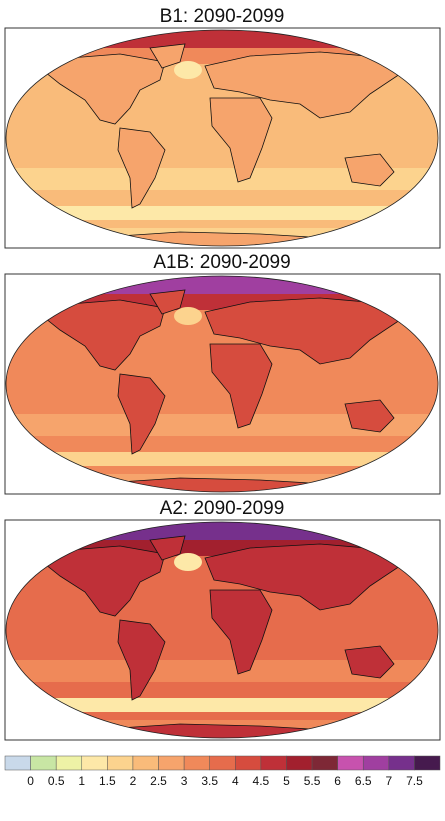 The image size is (445, 821). What do you see at coordinates (30, 781) in the screenshot?
I see `legend-label: 0` at bounding box center [30, 781].